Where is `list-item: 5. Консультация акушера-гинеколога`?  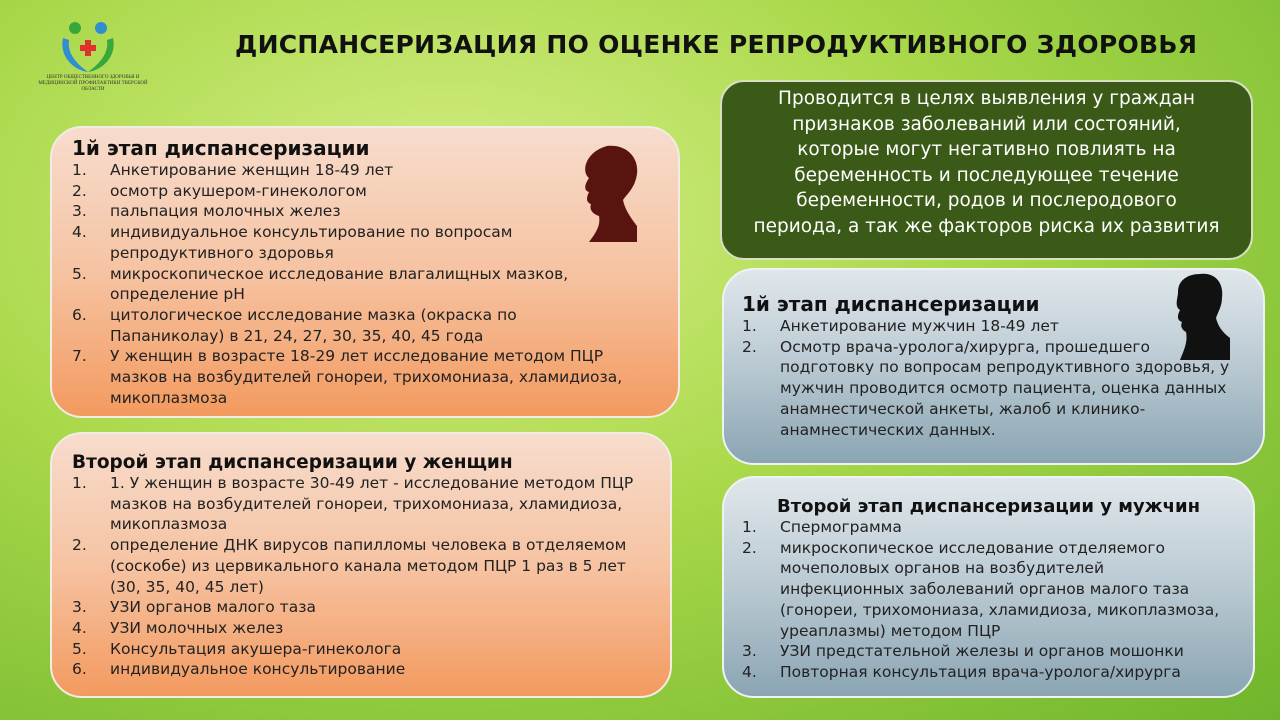
list-item: 5. Консультация акушера-гинеколога is located at coordinates (357, 649).